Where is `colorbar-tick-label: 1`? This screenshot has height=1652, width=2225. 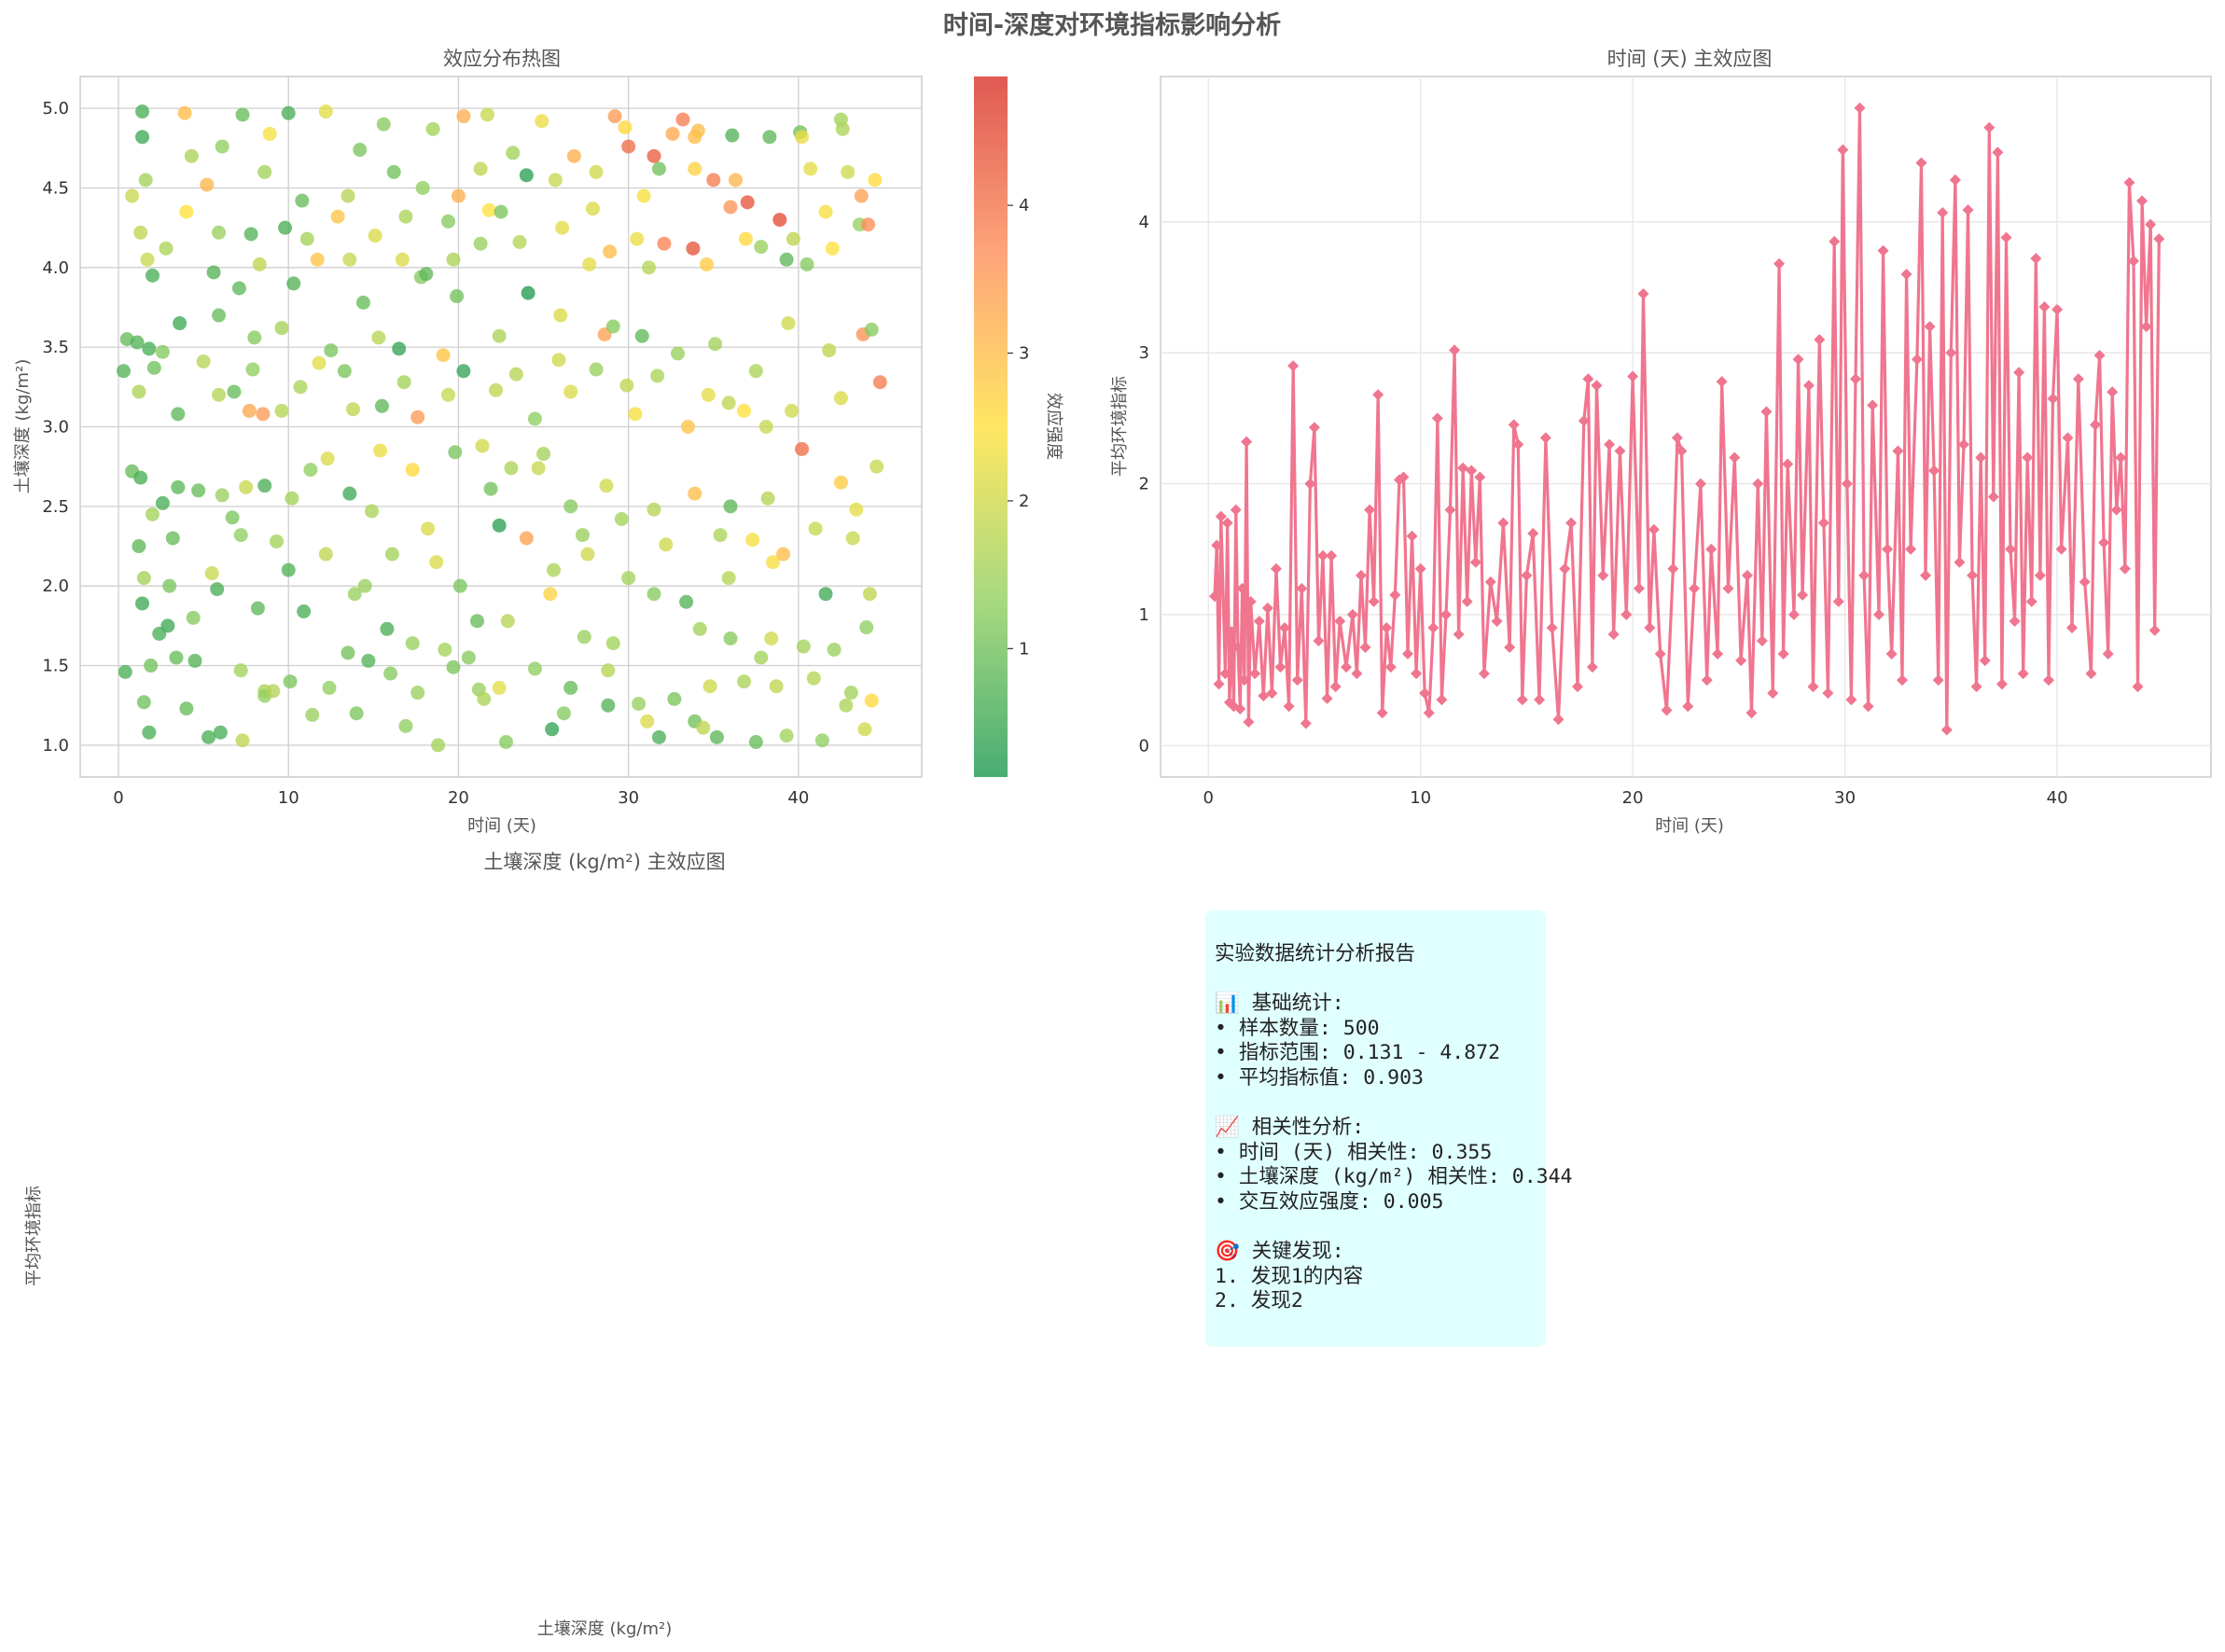
colorbar-tick-label: 1 is located at coordinates (1024, 649).